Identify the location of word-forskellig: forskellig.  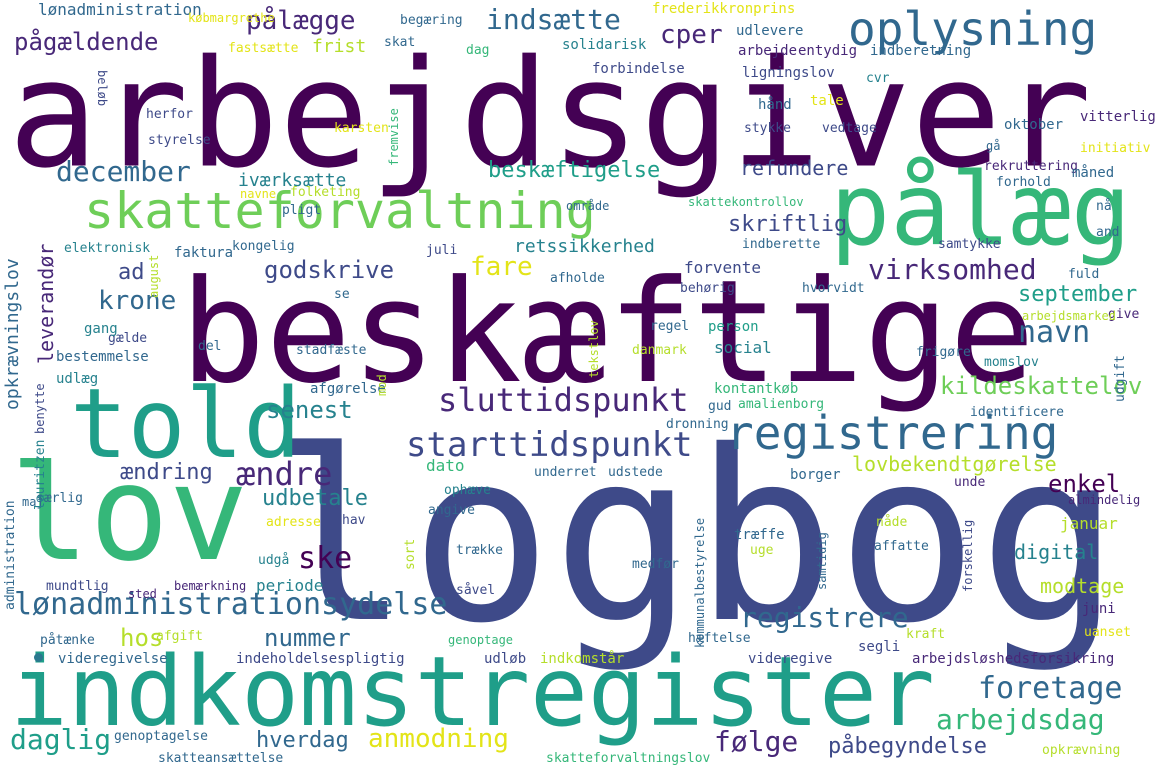
(968, 555).